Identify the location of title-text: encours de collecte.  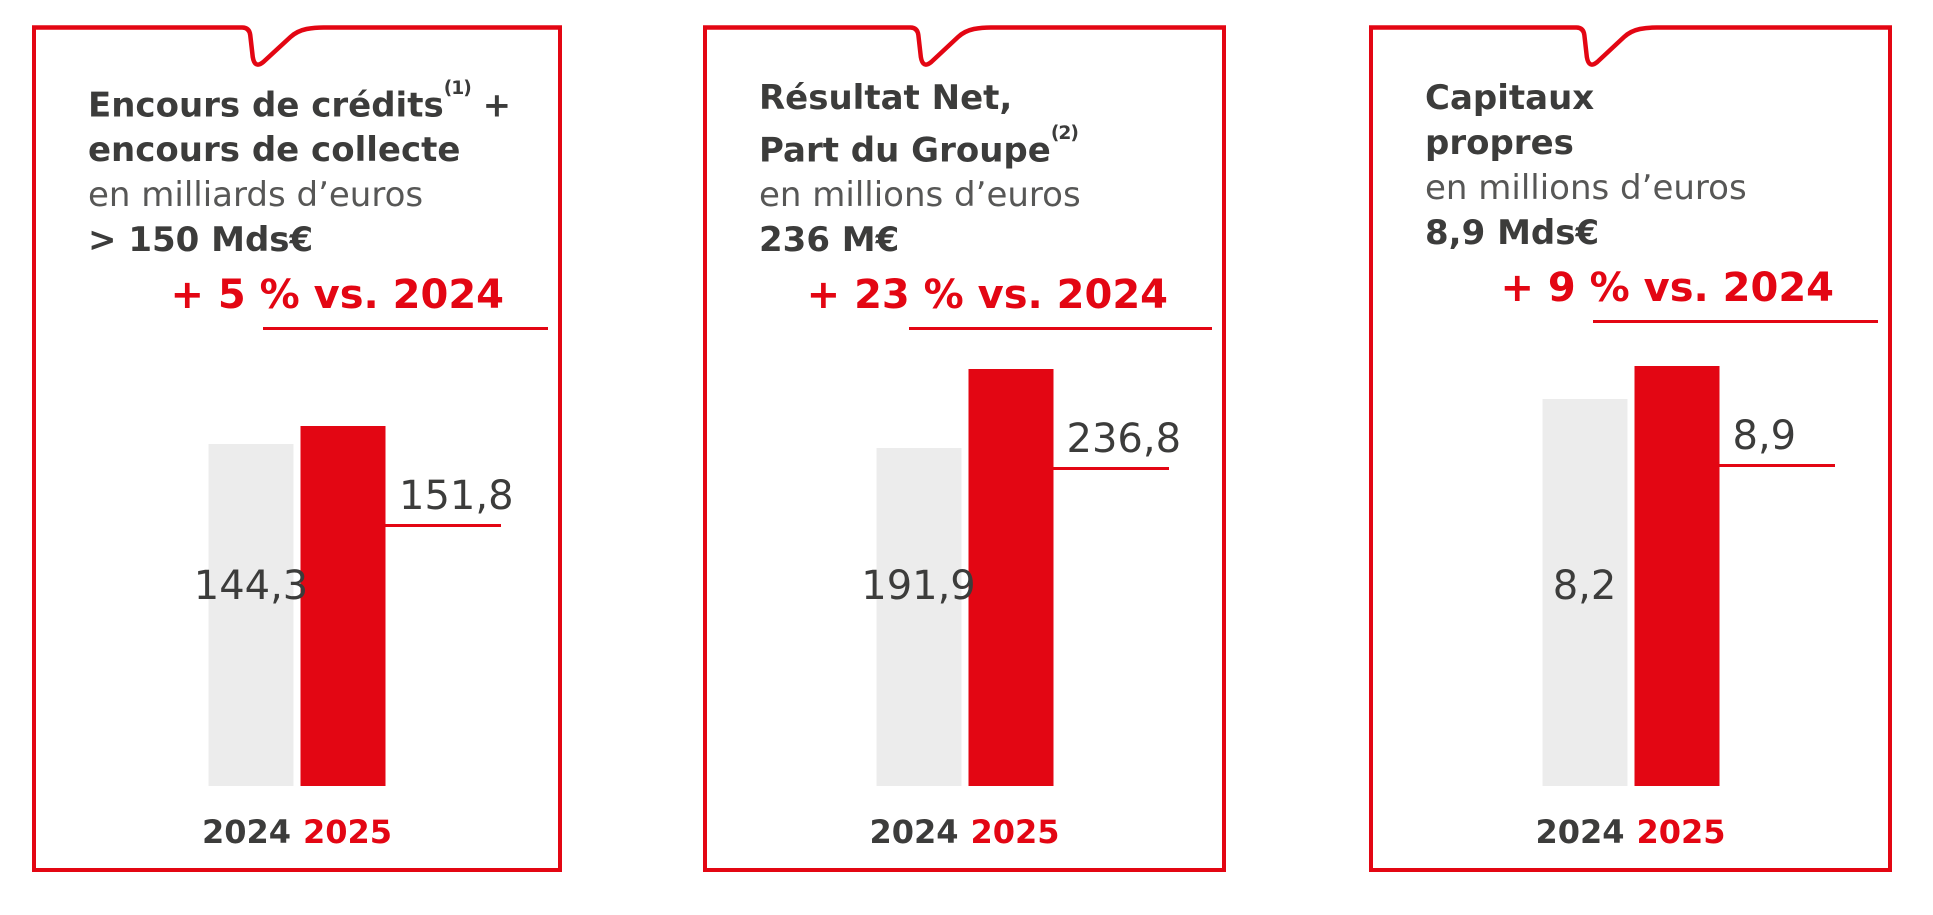
(274, 150).